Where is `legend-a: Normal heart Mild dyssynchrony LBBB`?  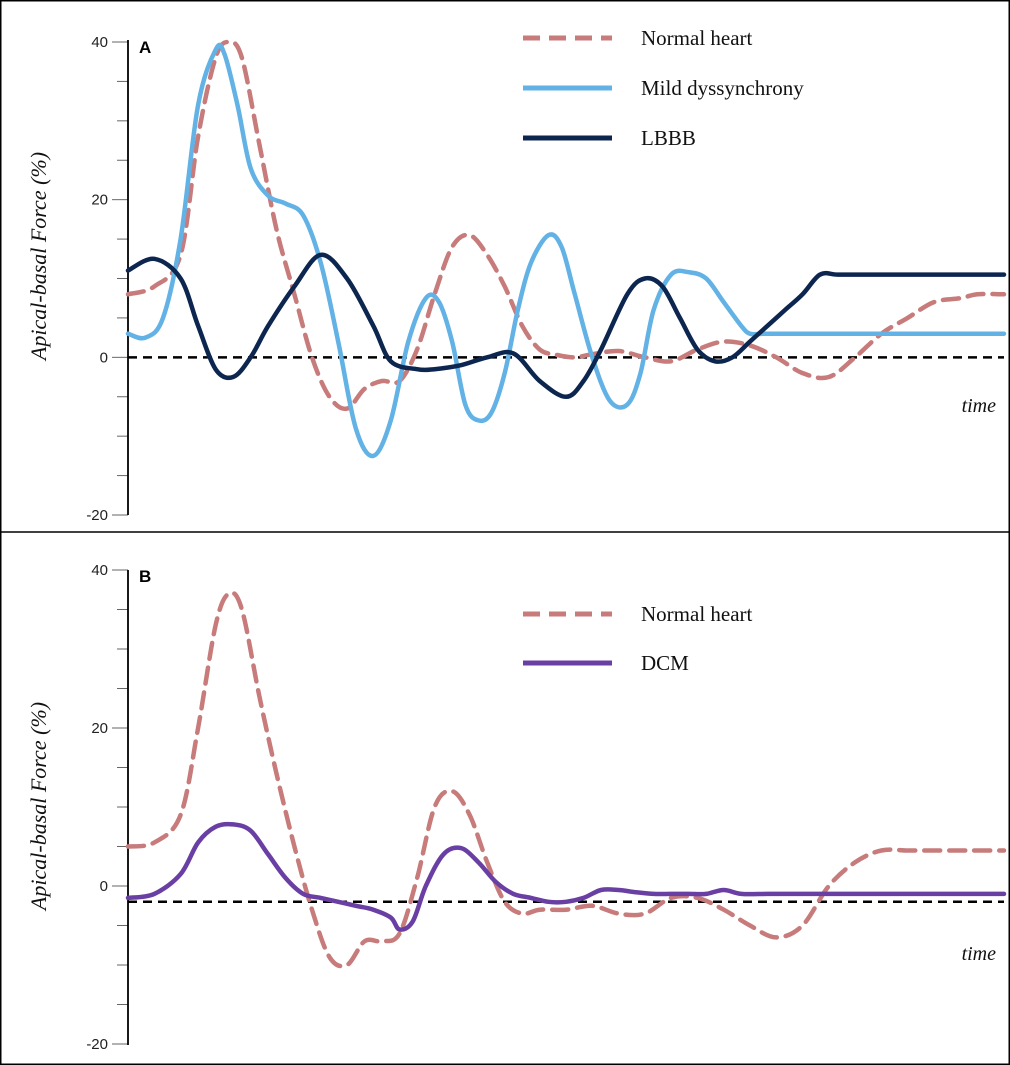
legend-a: Normal heart Mild dyssynchrony LBBB is located at coordinates (663, 88).